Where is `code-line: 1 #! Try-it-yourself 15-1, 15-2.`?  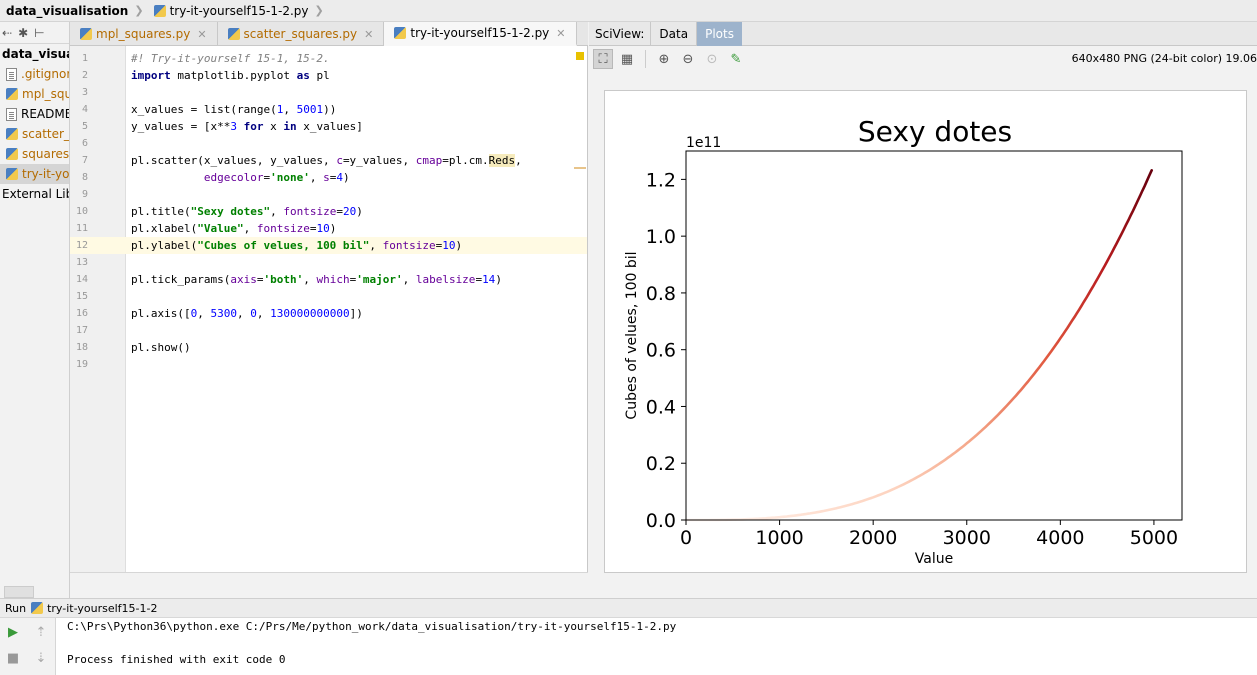 code-line: 1 #! Try-it-yourself 15-1, 15-2. is located at coordinates (328, 58).